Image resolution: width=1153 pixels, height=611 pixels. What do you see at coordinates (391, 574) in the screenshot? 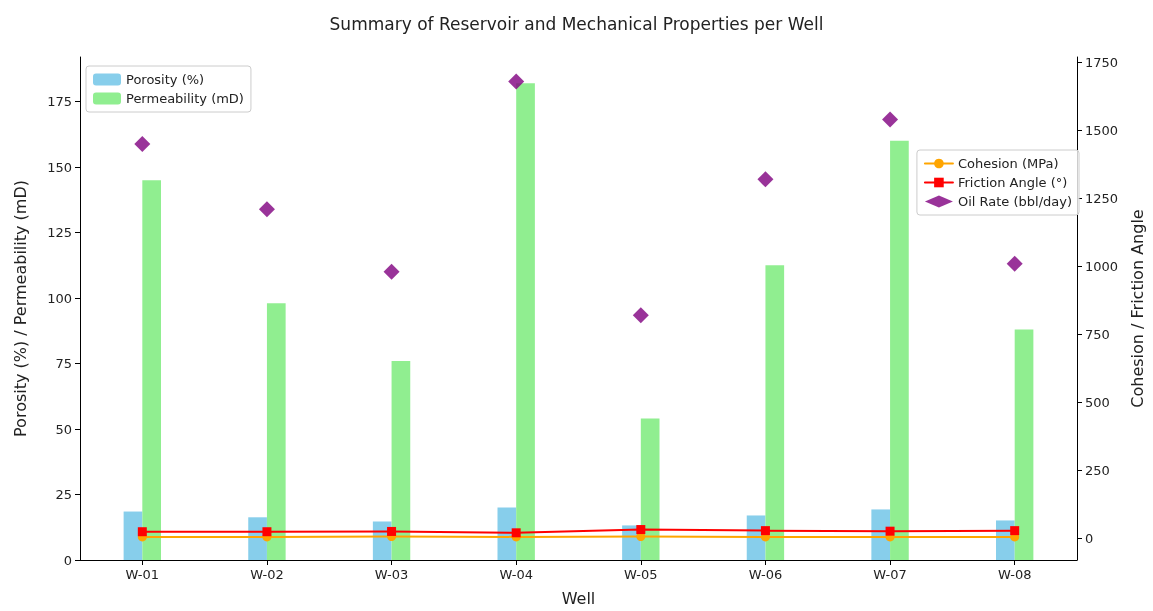
I see `x-tick-label: W-03` at bounding box center [391, 574].